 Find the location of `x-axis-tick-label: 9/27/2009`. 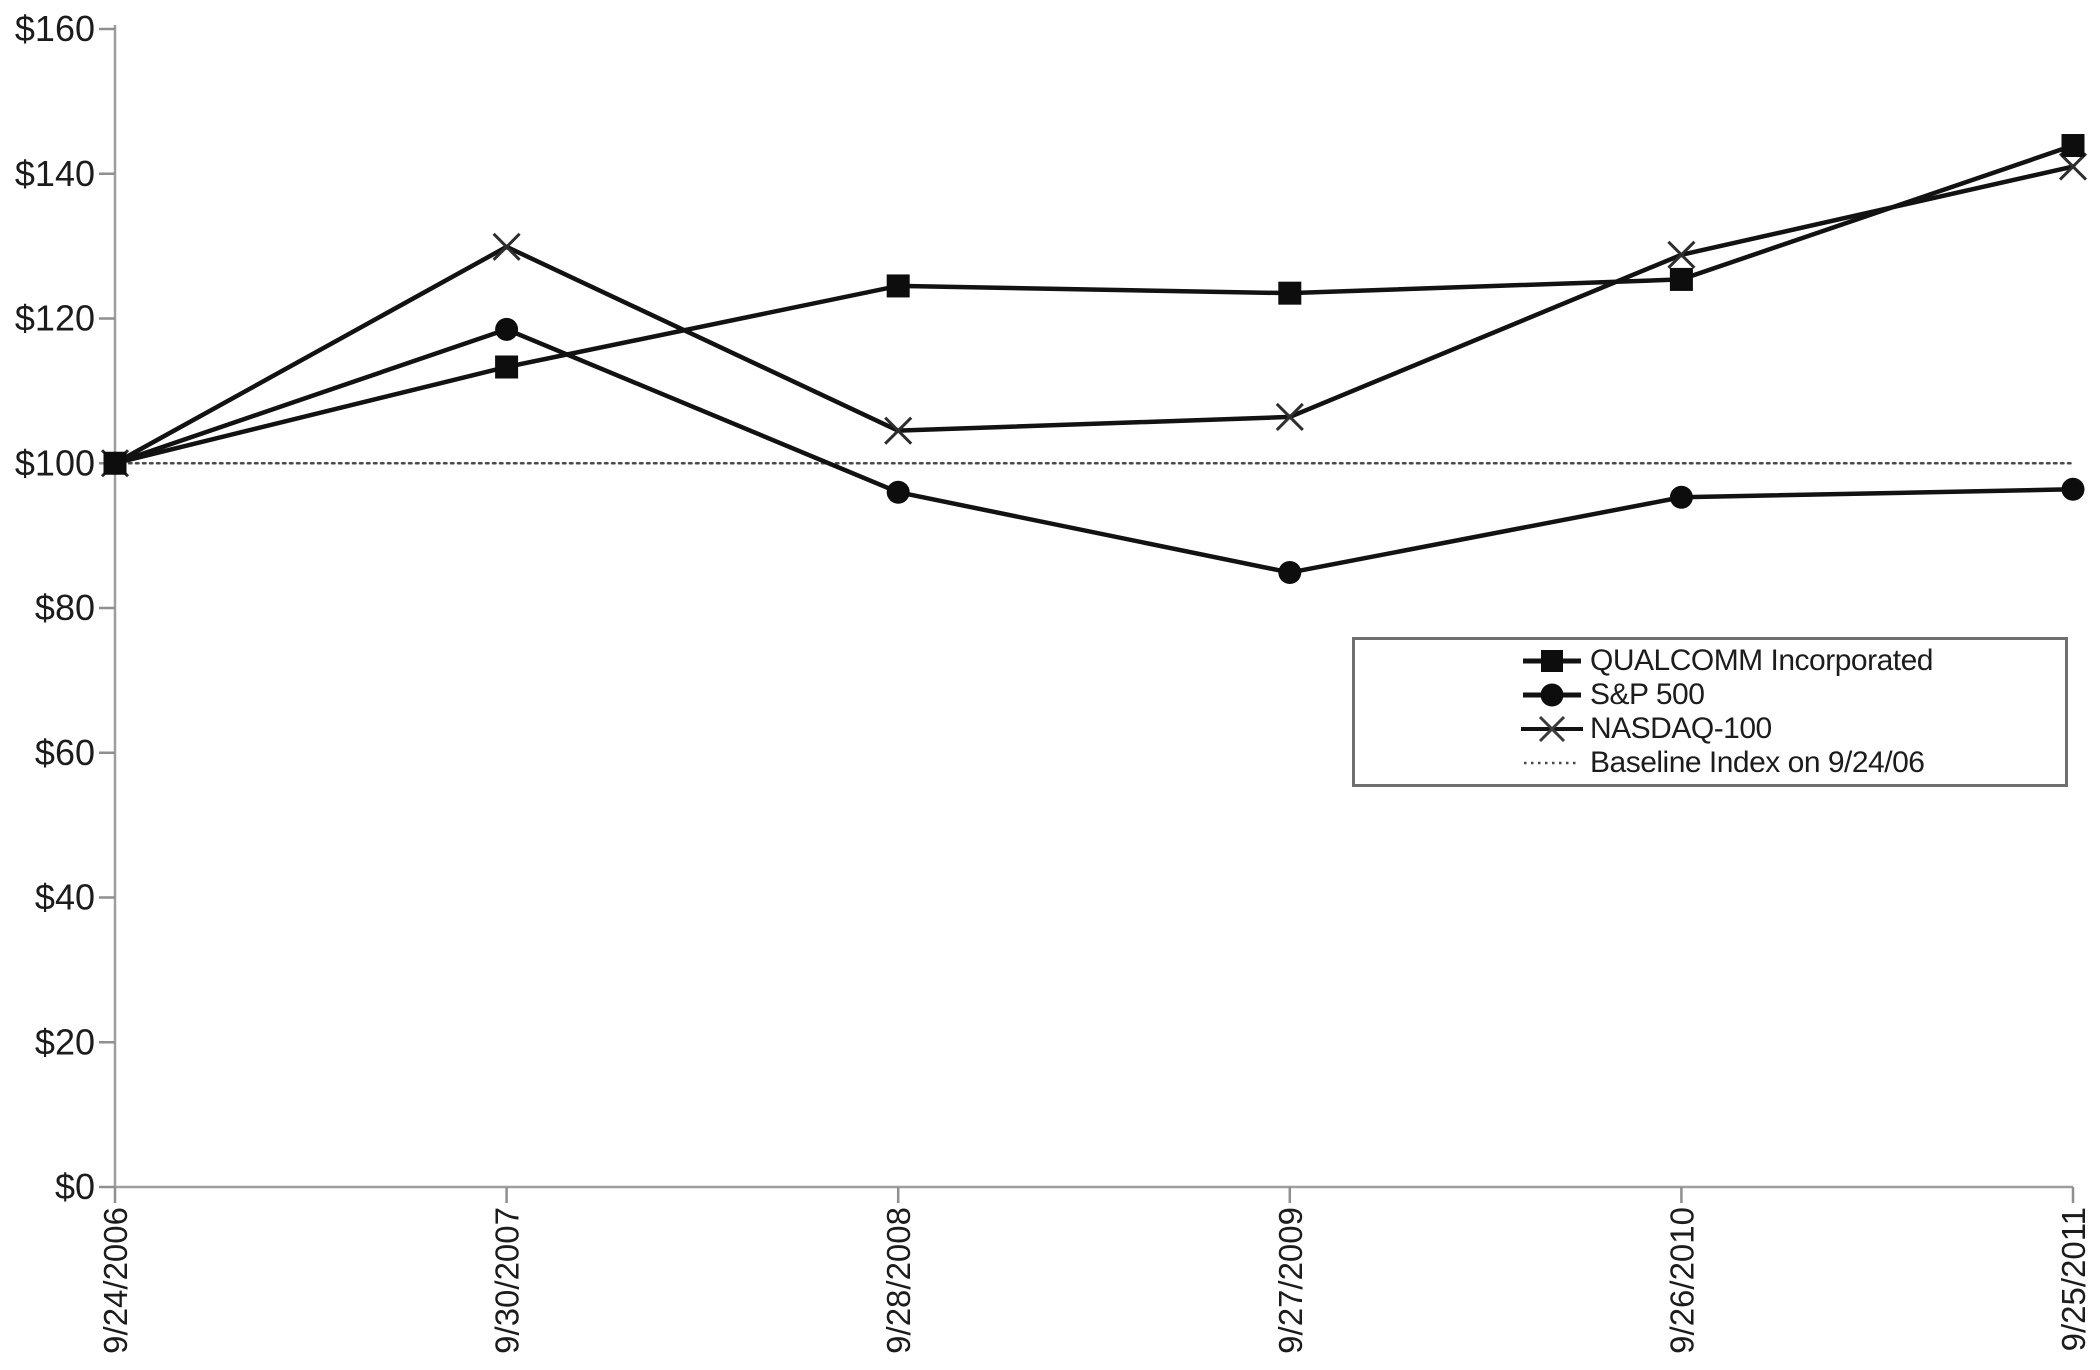

x-axis-tick-label: 9/27/2009 is located at coordinates (1290, 1280).